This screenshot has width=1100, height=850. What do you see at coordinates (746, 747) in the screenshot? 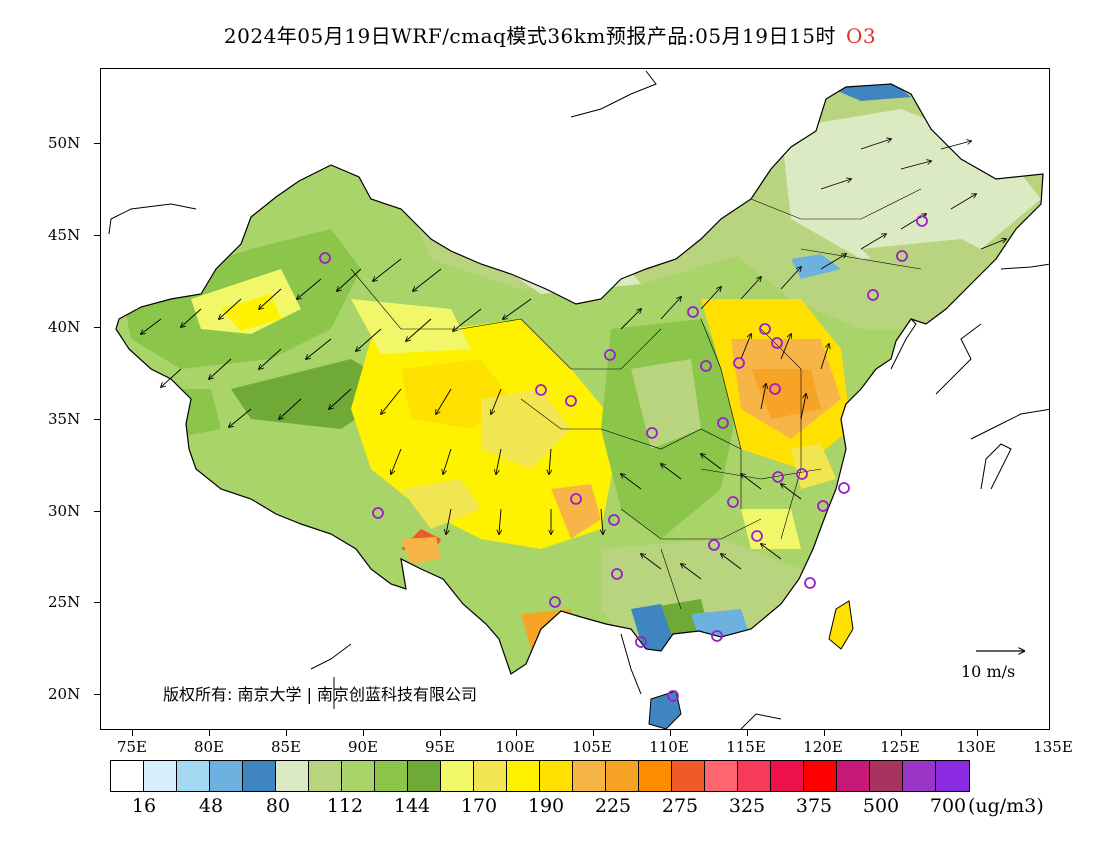
I see `lon-label-115e: 115E` at bounding box center [746, 747].